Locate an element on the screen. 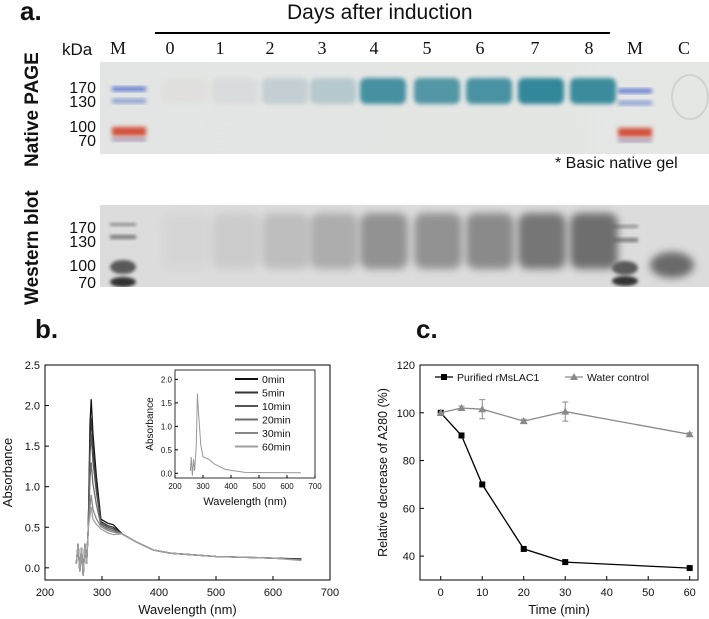 The width and height of the screenshot is (709, 619). legend-label: 0min is located at coordinates (273, 380).